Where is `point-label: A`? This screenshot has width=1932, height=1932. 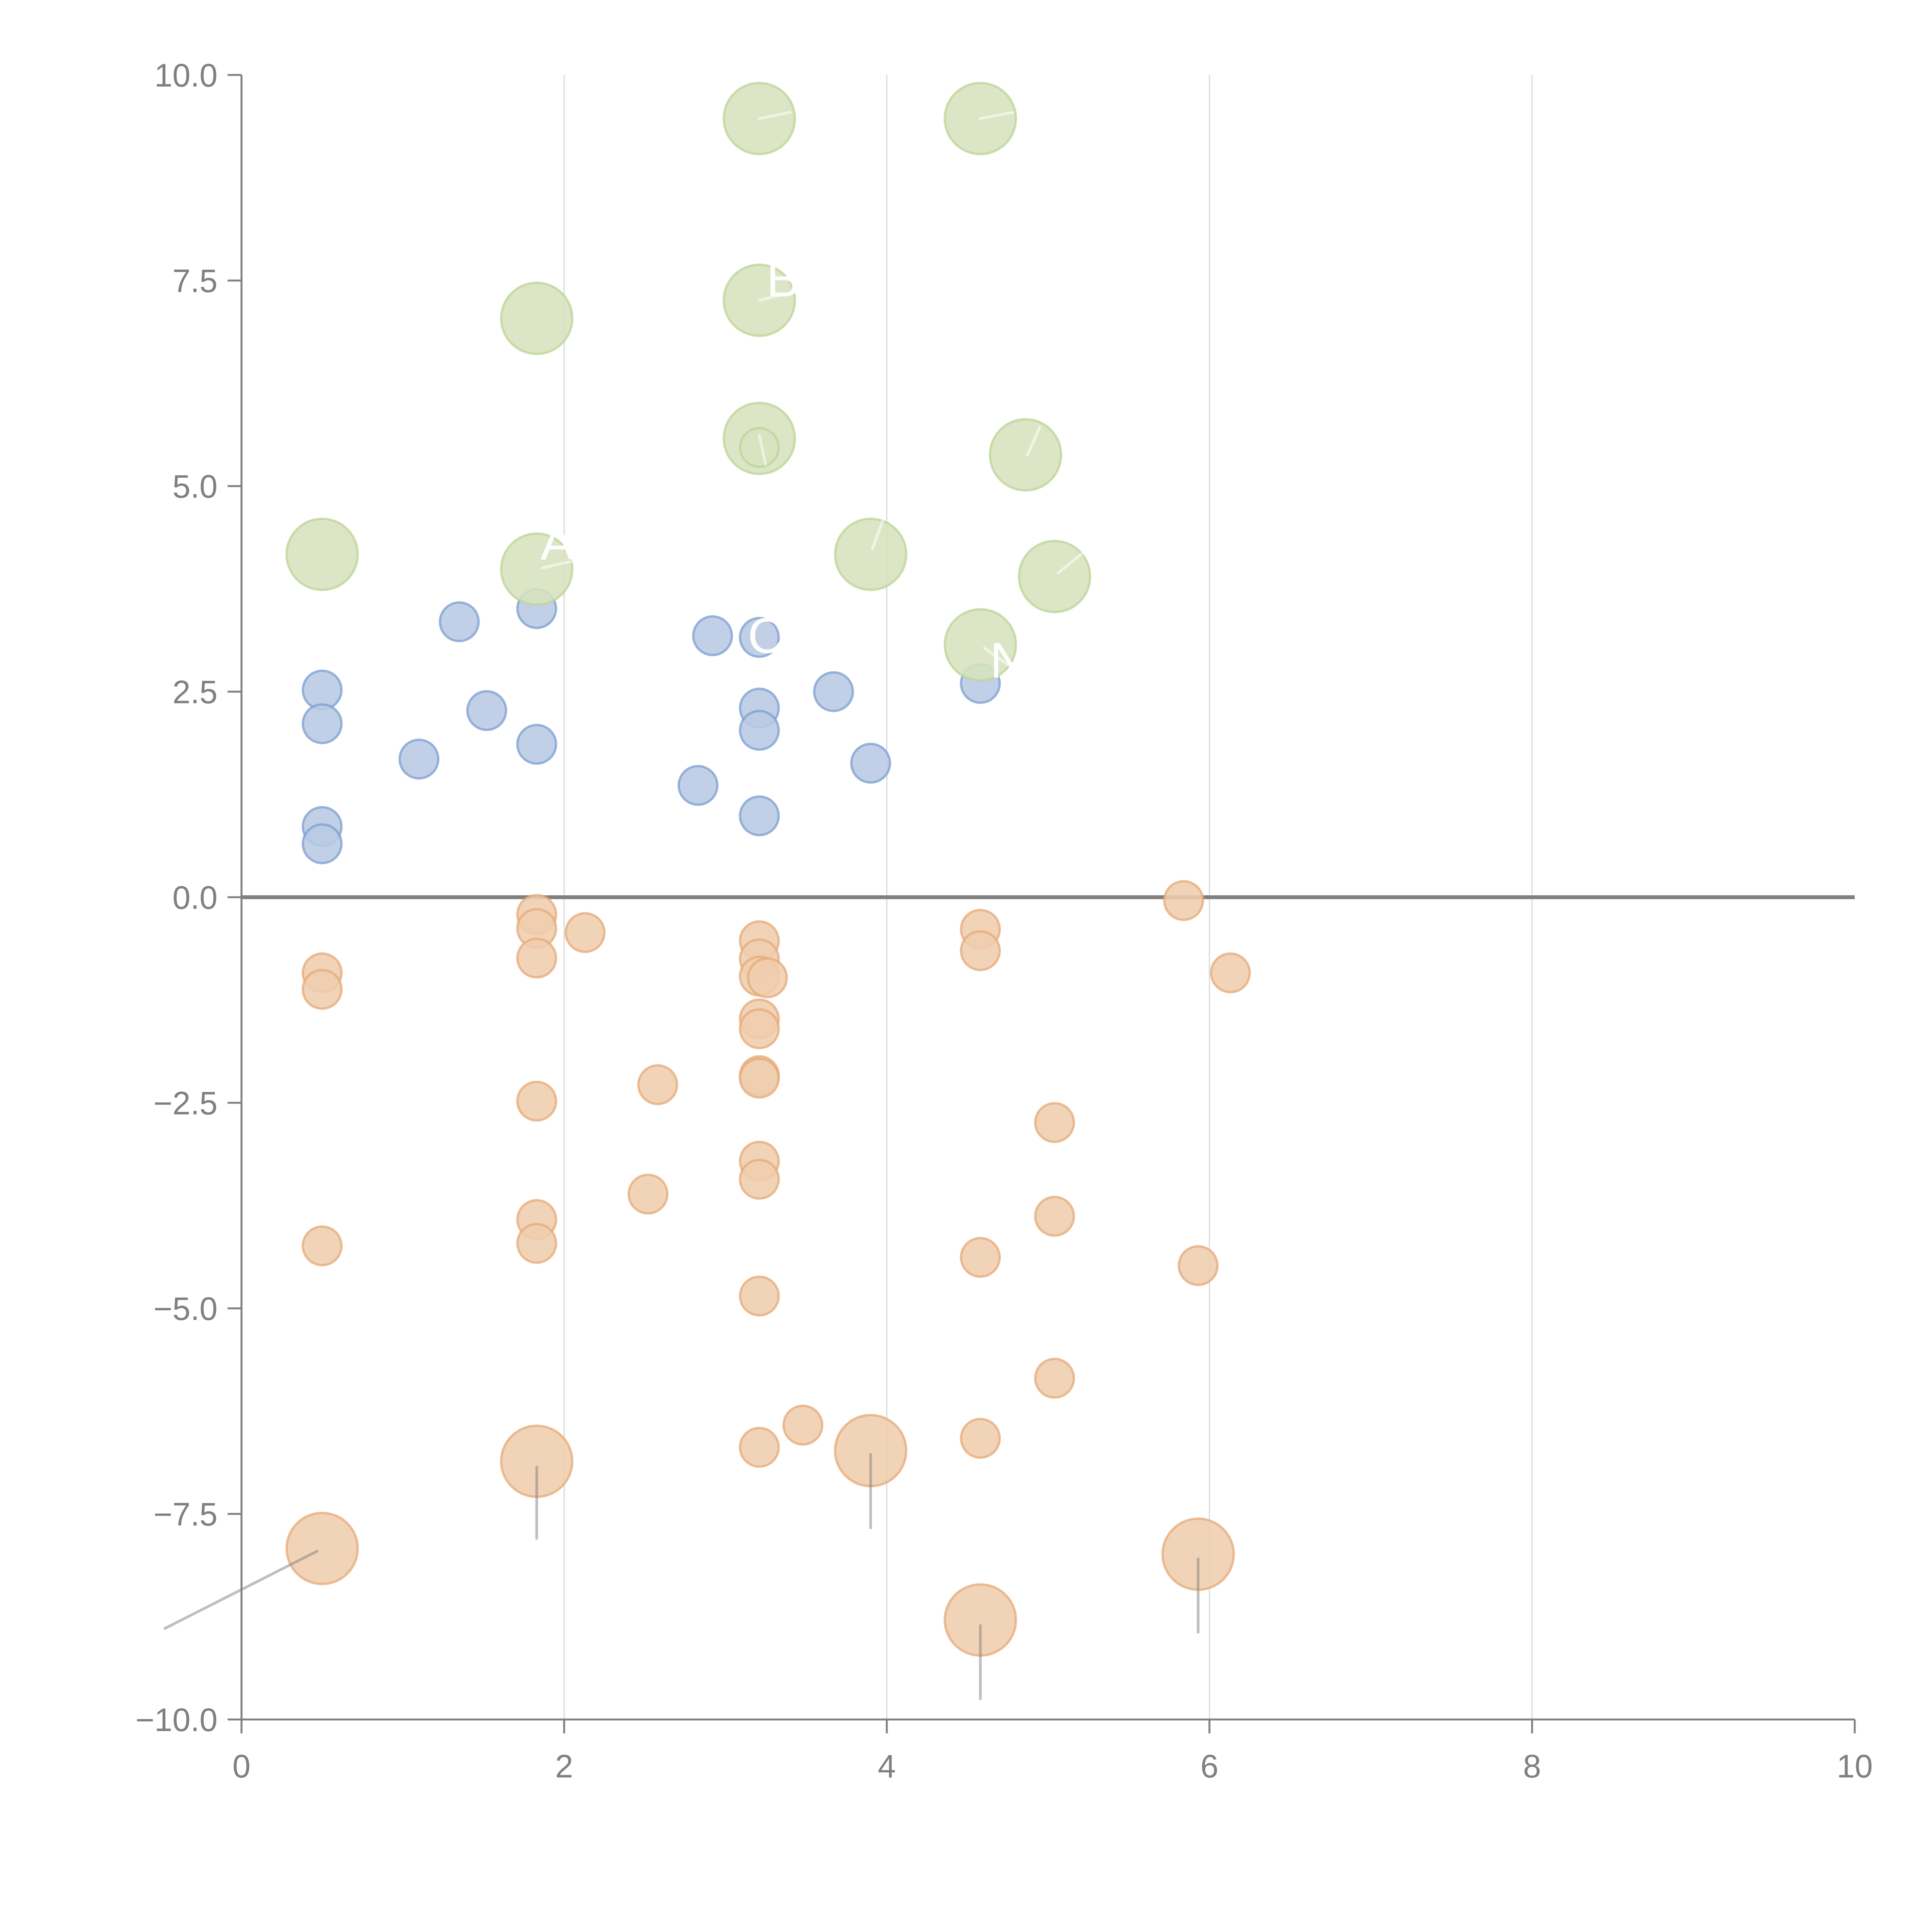 point-label: A is located at coordinates (557, 542).